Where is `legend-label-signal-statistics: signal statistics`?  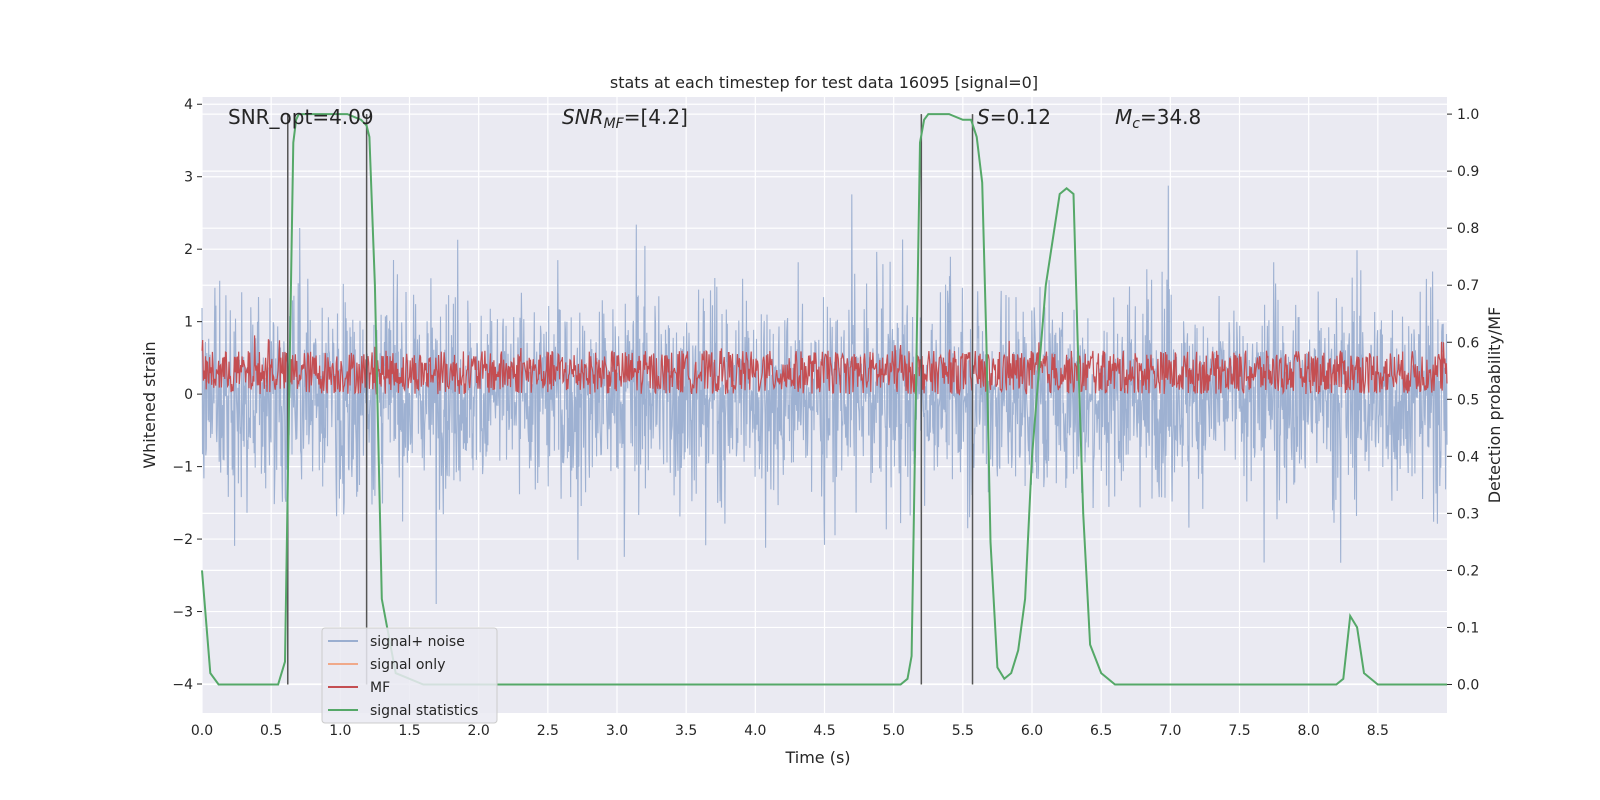 legend-label-signal-statistics: signal statistics is located at coordinates (424, 711).